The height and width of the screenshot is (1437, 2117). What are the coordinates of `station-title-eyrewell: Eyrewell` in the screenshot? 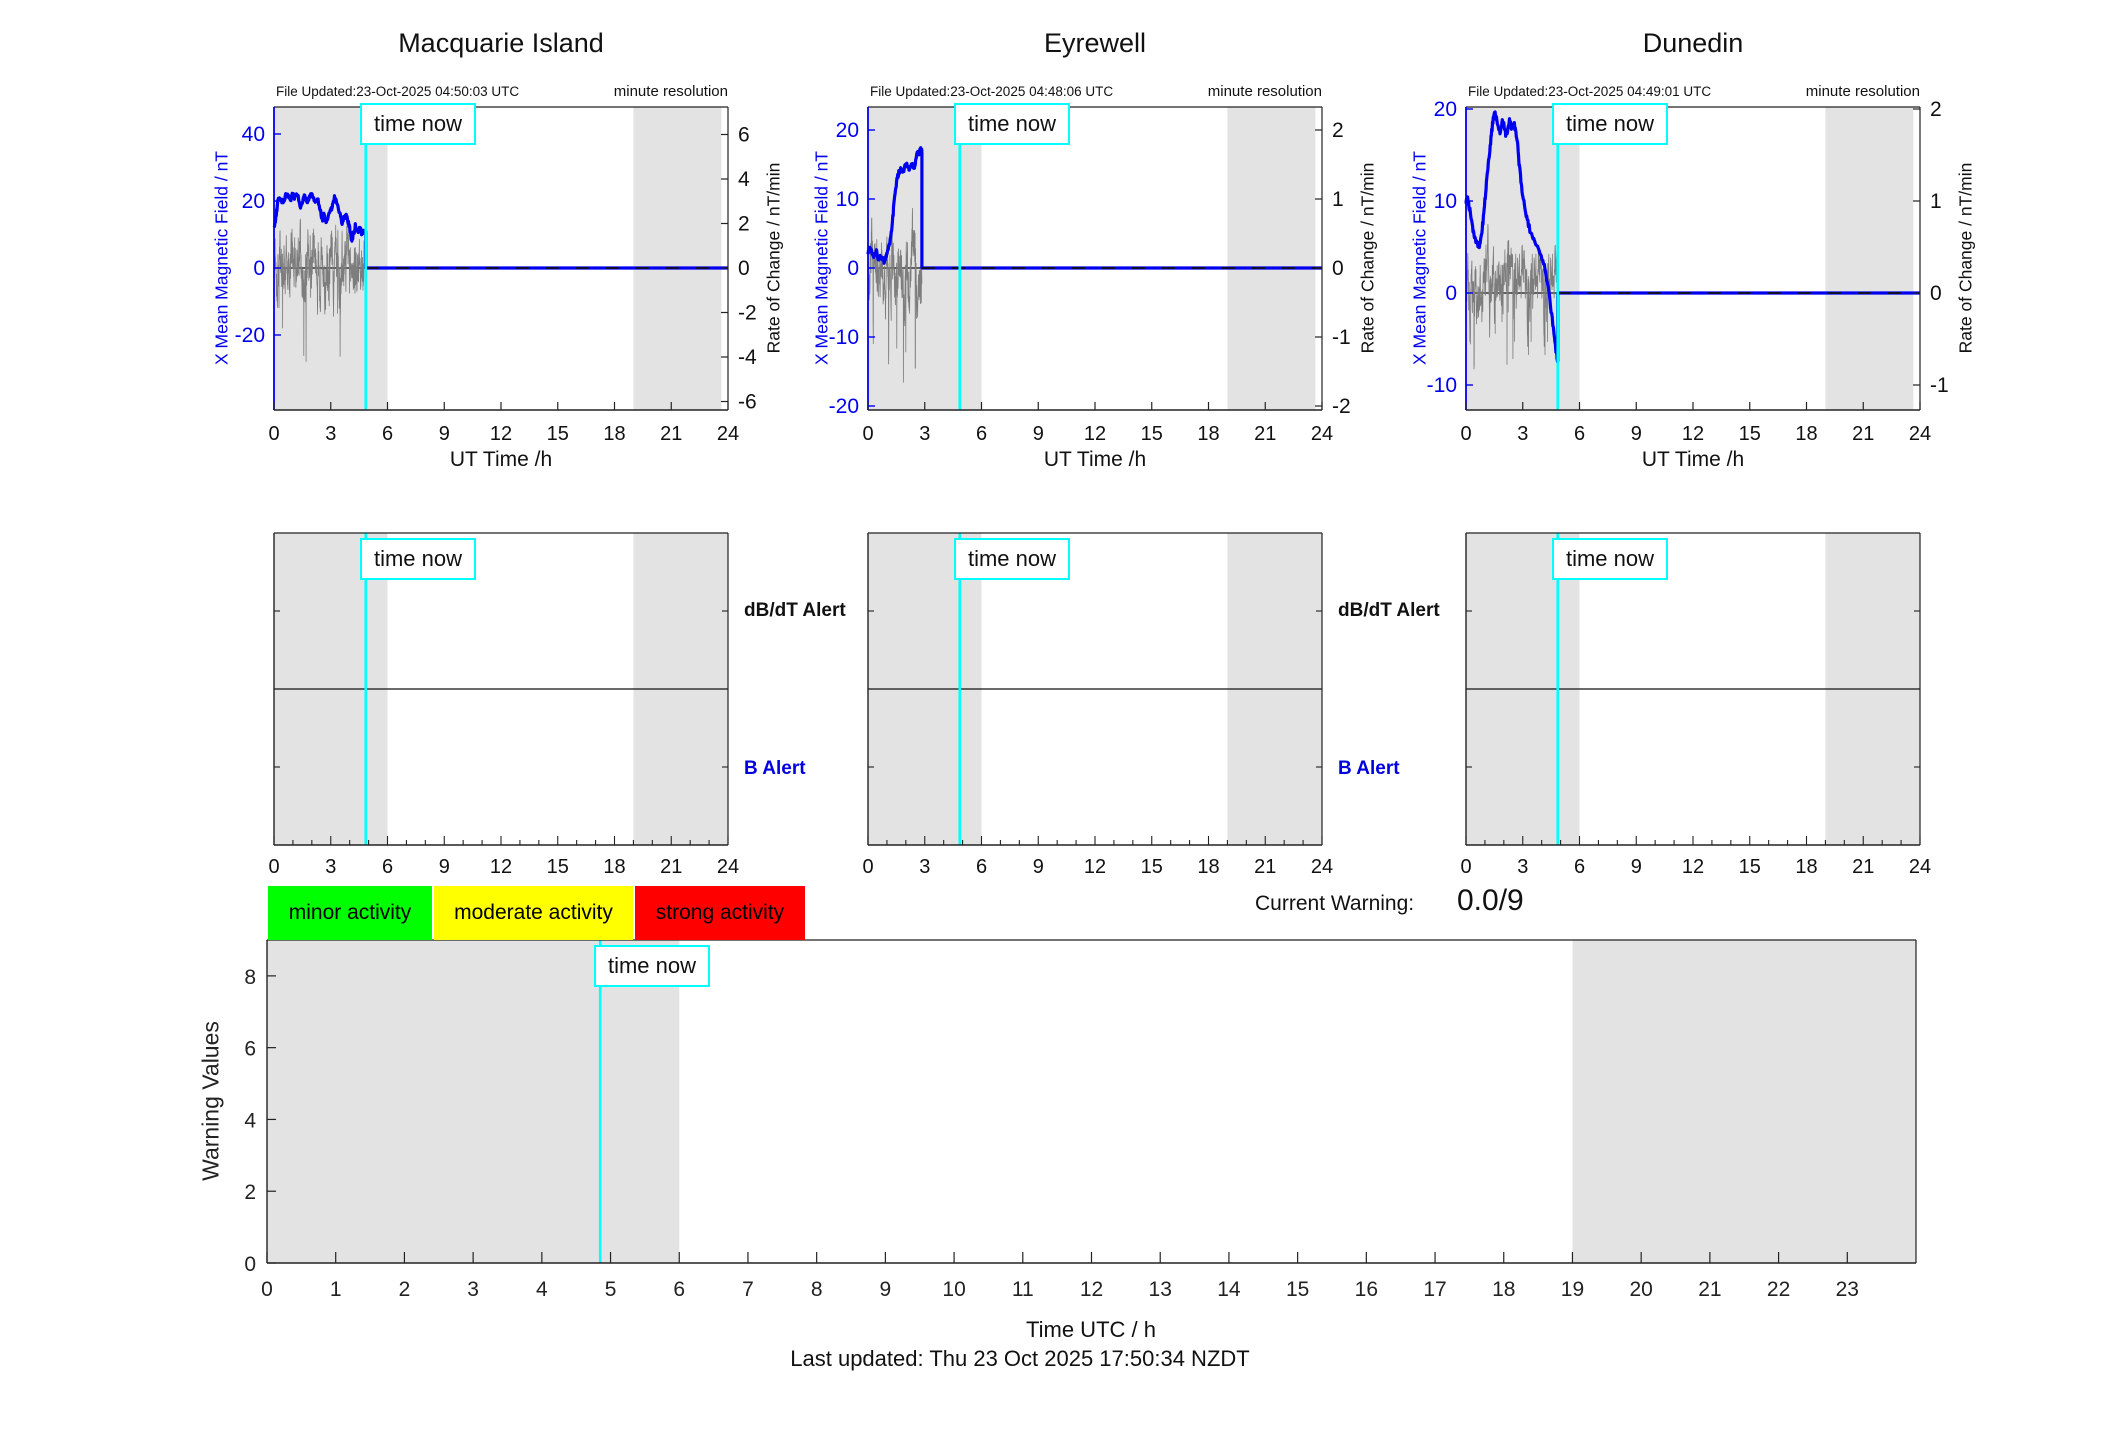 It's located at (1095, 43).